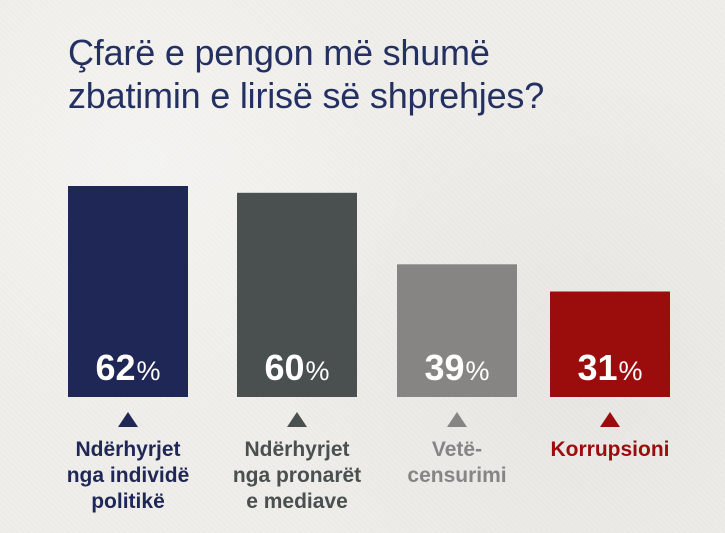 The image size is (725, 533). What do you see at coordinates (297, 449) in the screenshot?
I see `category-label-2-line-1: Ndërhyrjet` at bounding box center [297, 449].